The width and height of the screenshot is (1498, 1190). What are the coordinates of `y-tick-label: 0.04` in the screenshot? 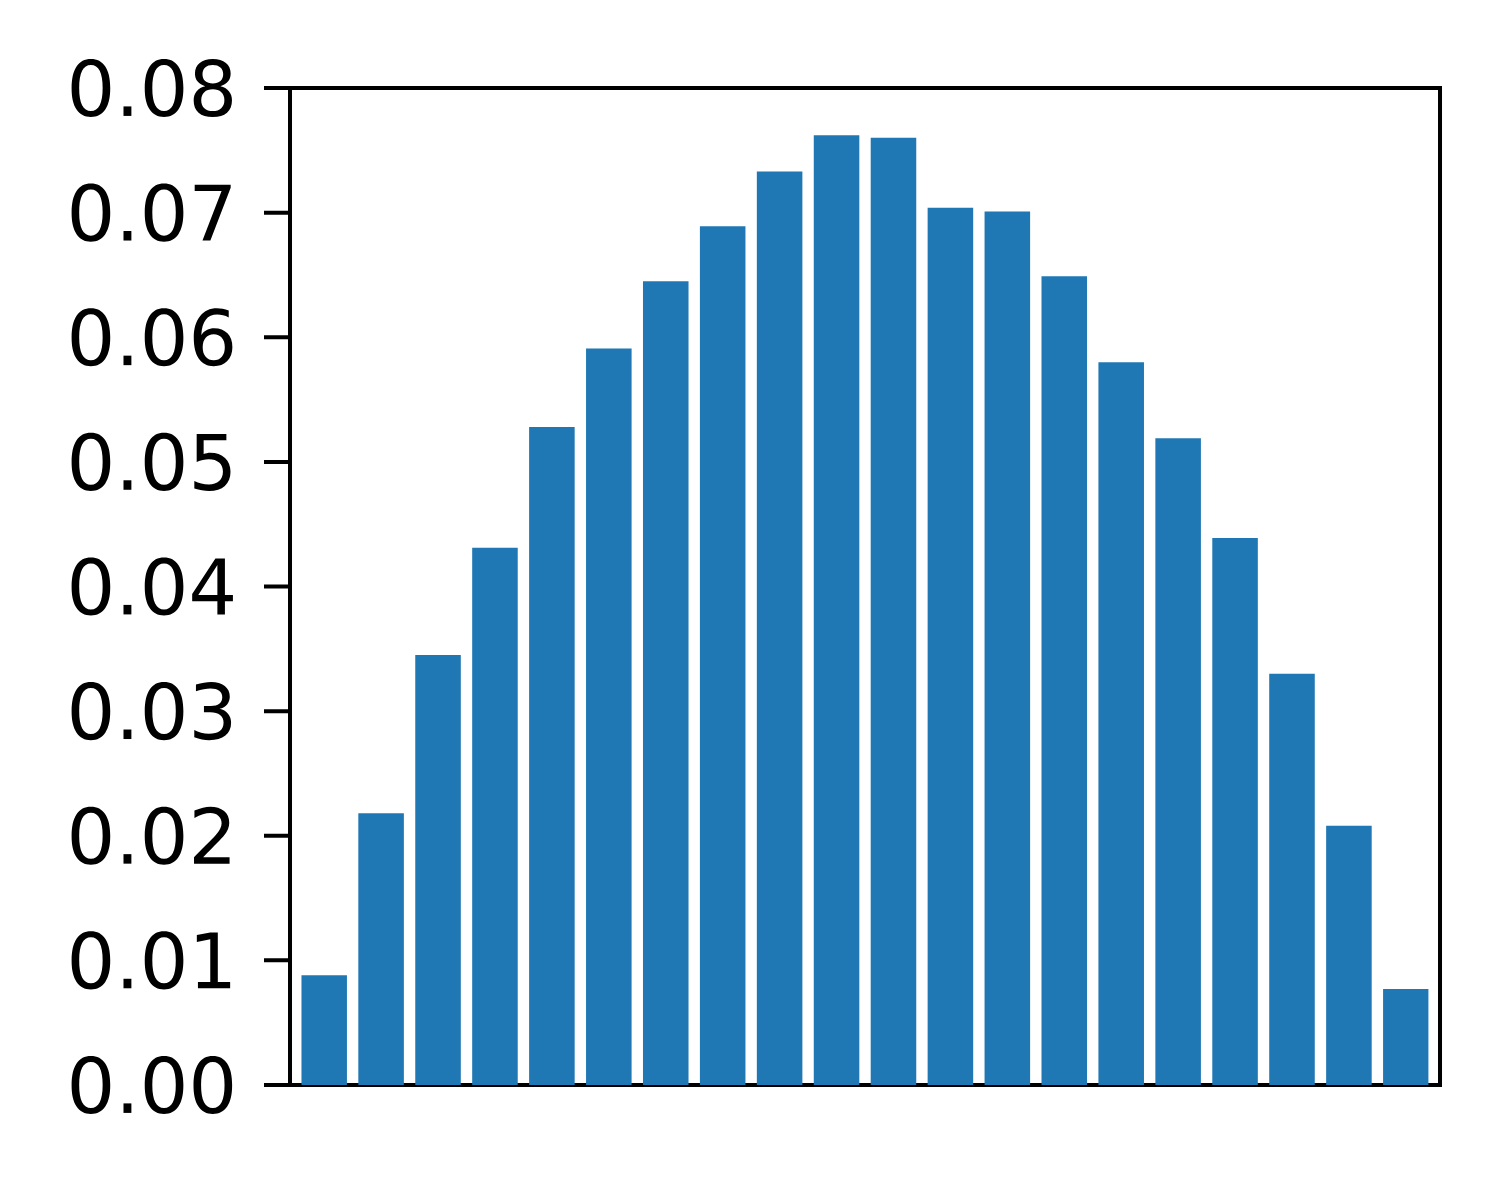 It's located at (152, 586).